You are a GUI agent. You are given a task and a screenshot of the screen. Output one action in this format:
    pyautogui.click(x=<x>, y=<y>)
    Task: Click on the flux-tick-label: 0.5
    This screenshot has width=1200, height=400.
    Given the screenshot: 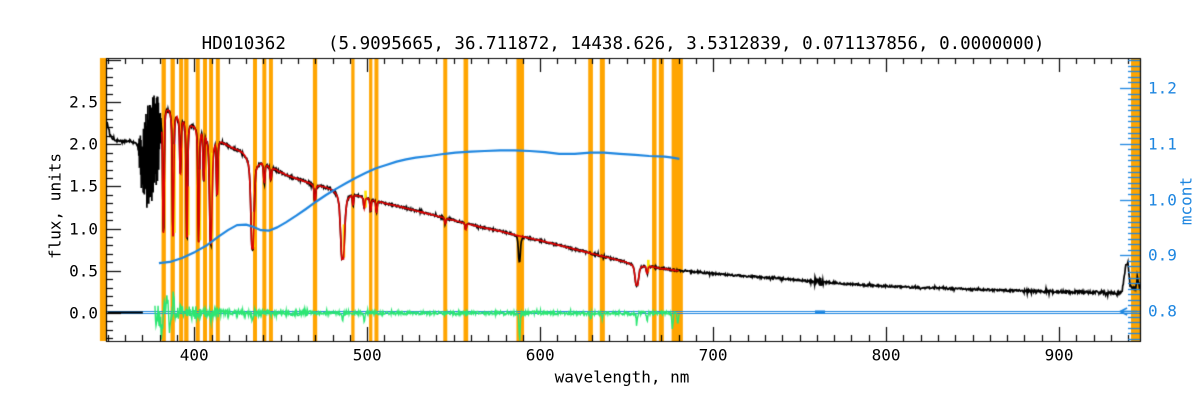 What is the action you would take?
    pyautogui.click(x=83, y=271)
    